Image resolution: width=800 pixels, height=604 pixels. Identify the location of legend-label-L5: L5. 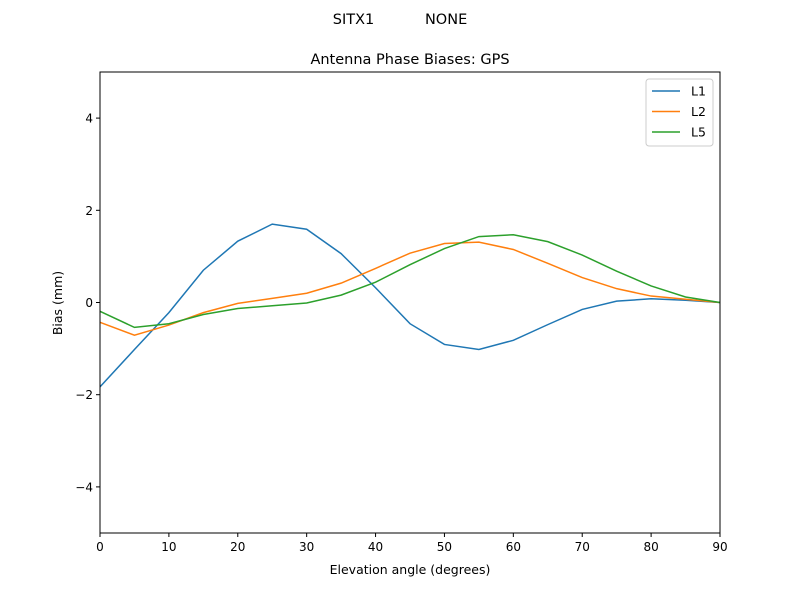
(698, 132).